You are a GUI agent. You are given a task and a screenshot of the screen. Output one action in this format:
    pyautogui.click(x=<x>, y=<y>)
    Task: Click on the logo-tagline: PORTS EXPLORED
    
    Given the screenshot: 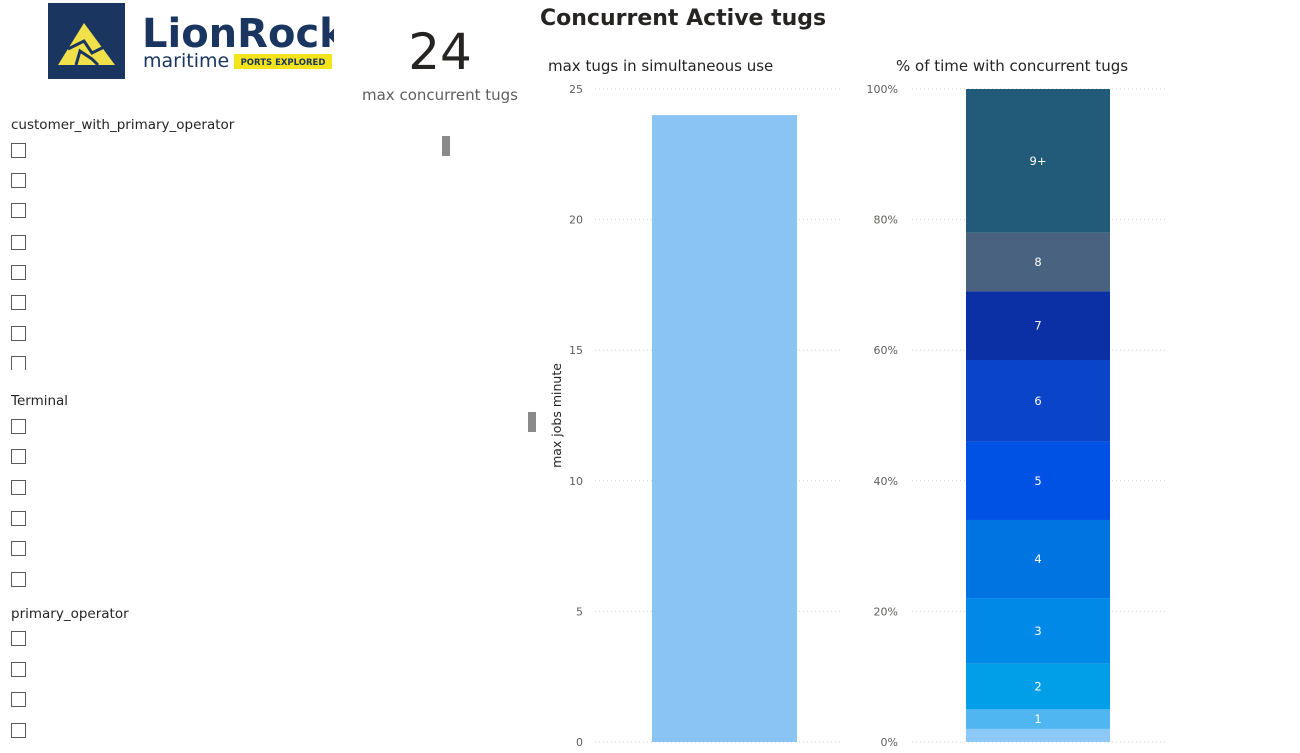 What is the action you would take?
    pyautogui.click(x=283, y=63)
    